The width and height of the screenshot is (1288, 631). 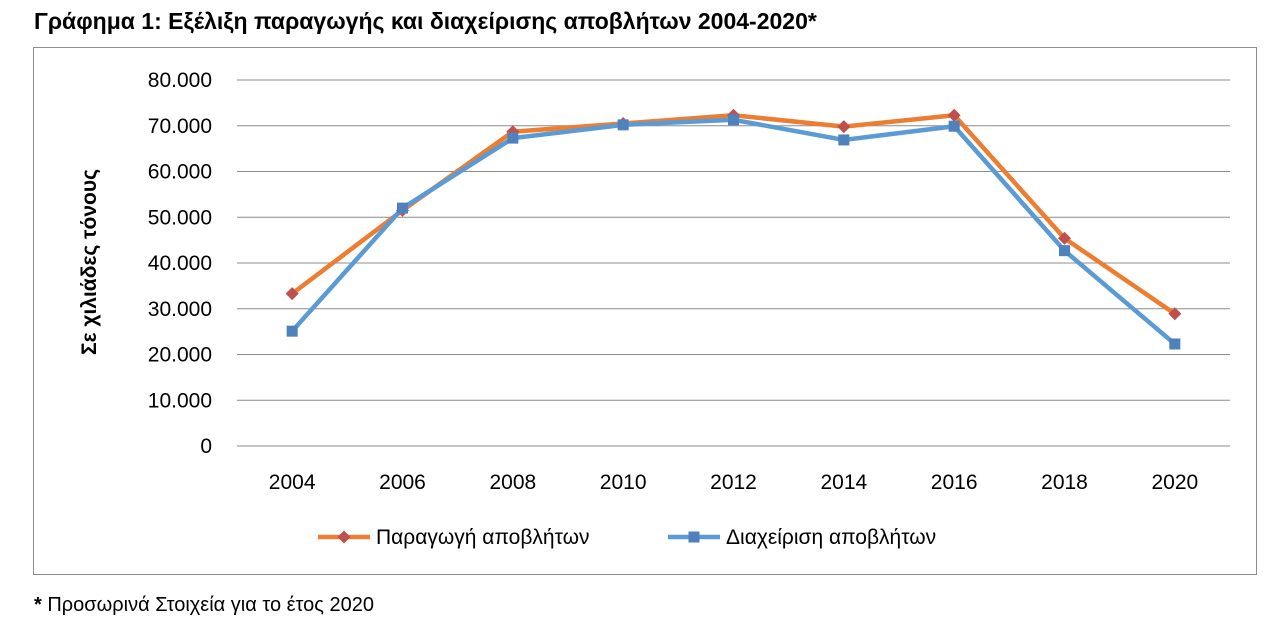 I want to click on y-tick-label: 40.000, so click(x=180, y=263).